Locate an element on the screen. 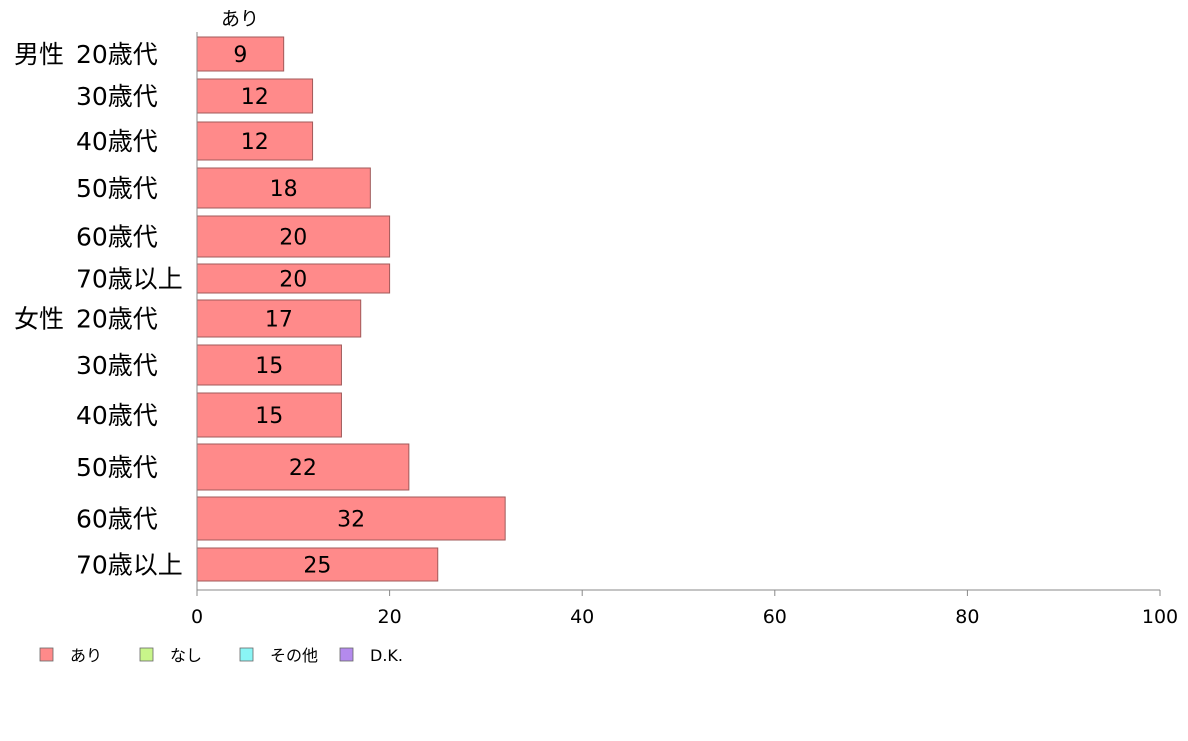 This screenshot has height=741, width=1188. legend-label: D.K. is located at coordinates (386, 655).